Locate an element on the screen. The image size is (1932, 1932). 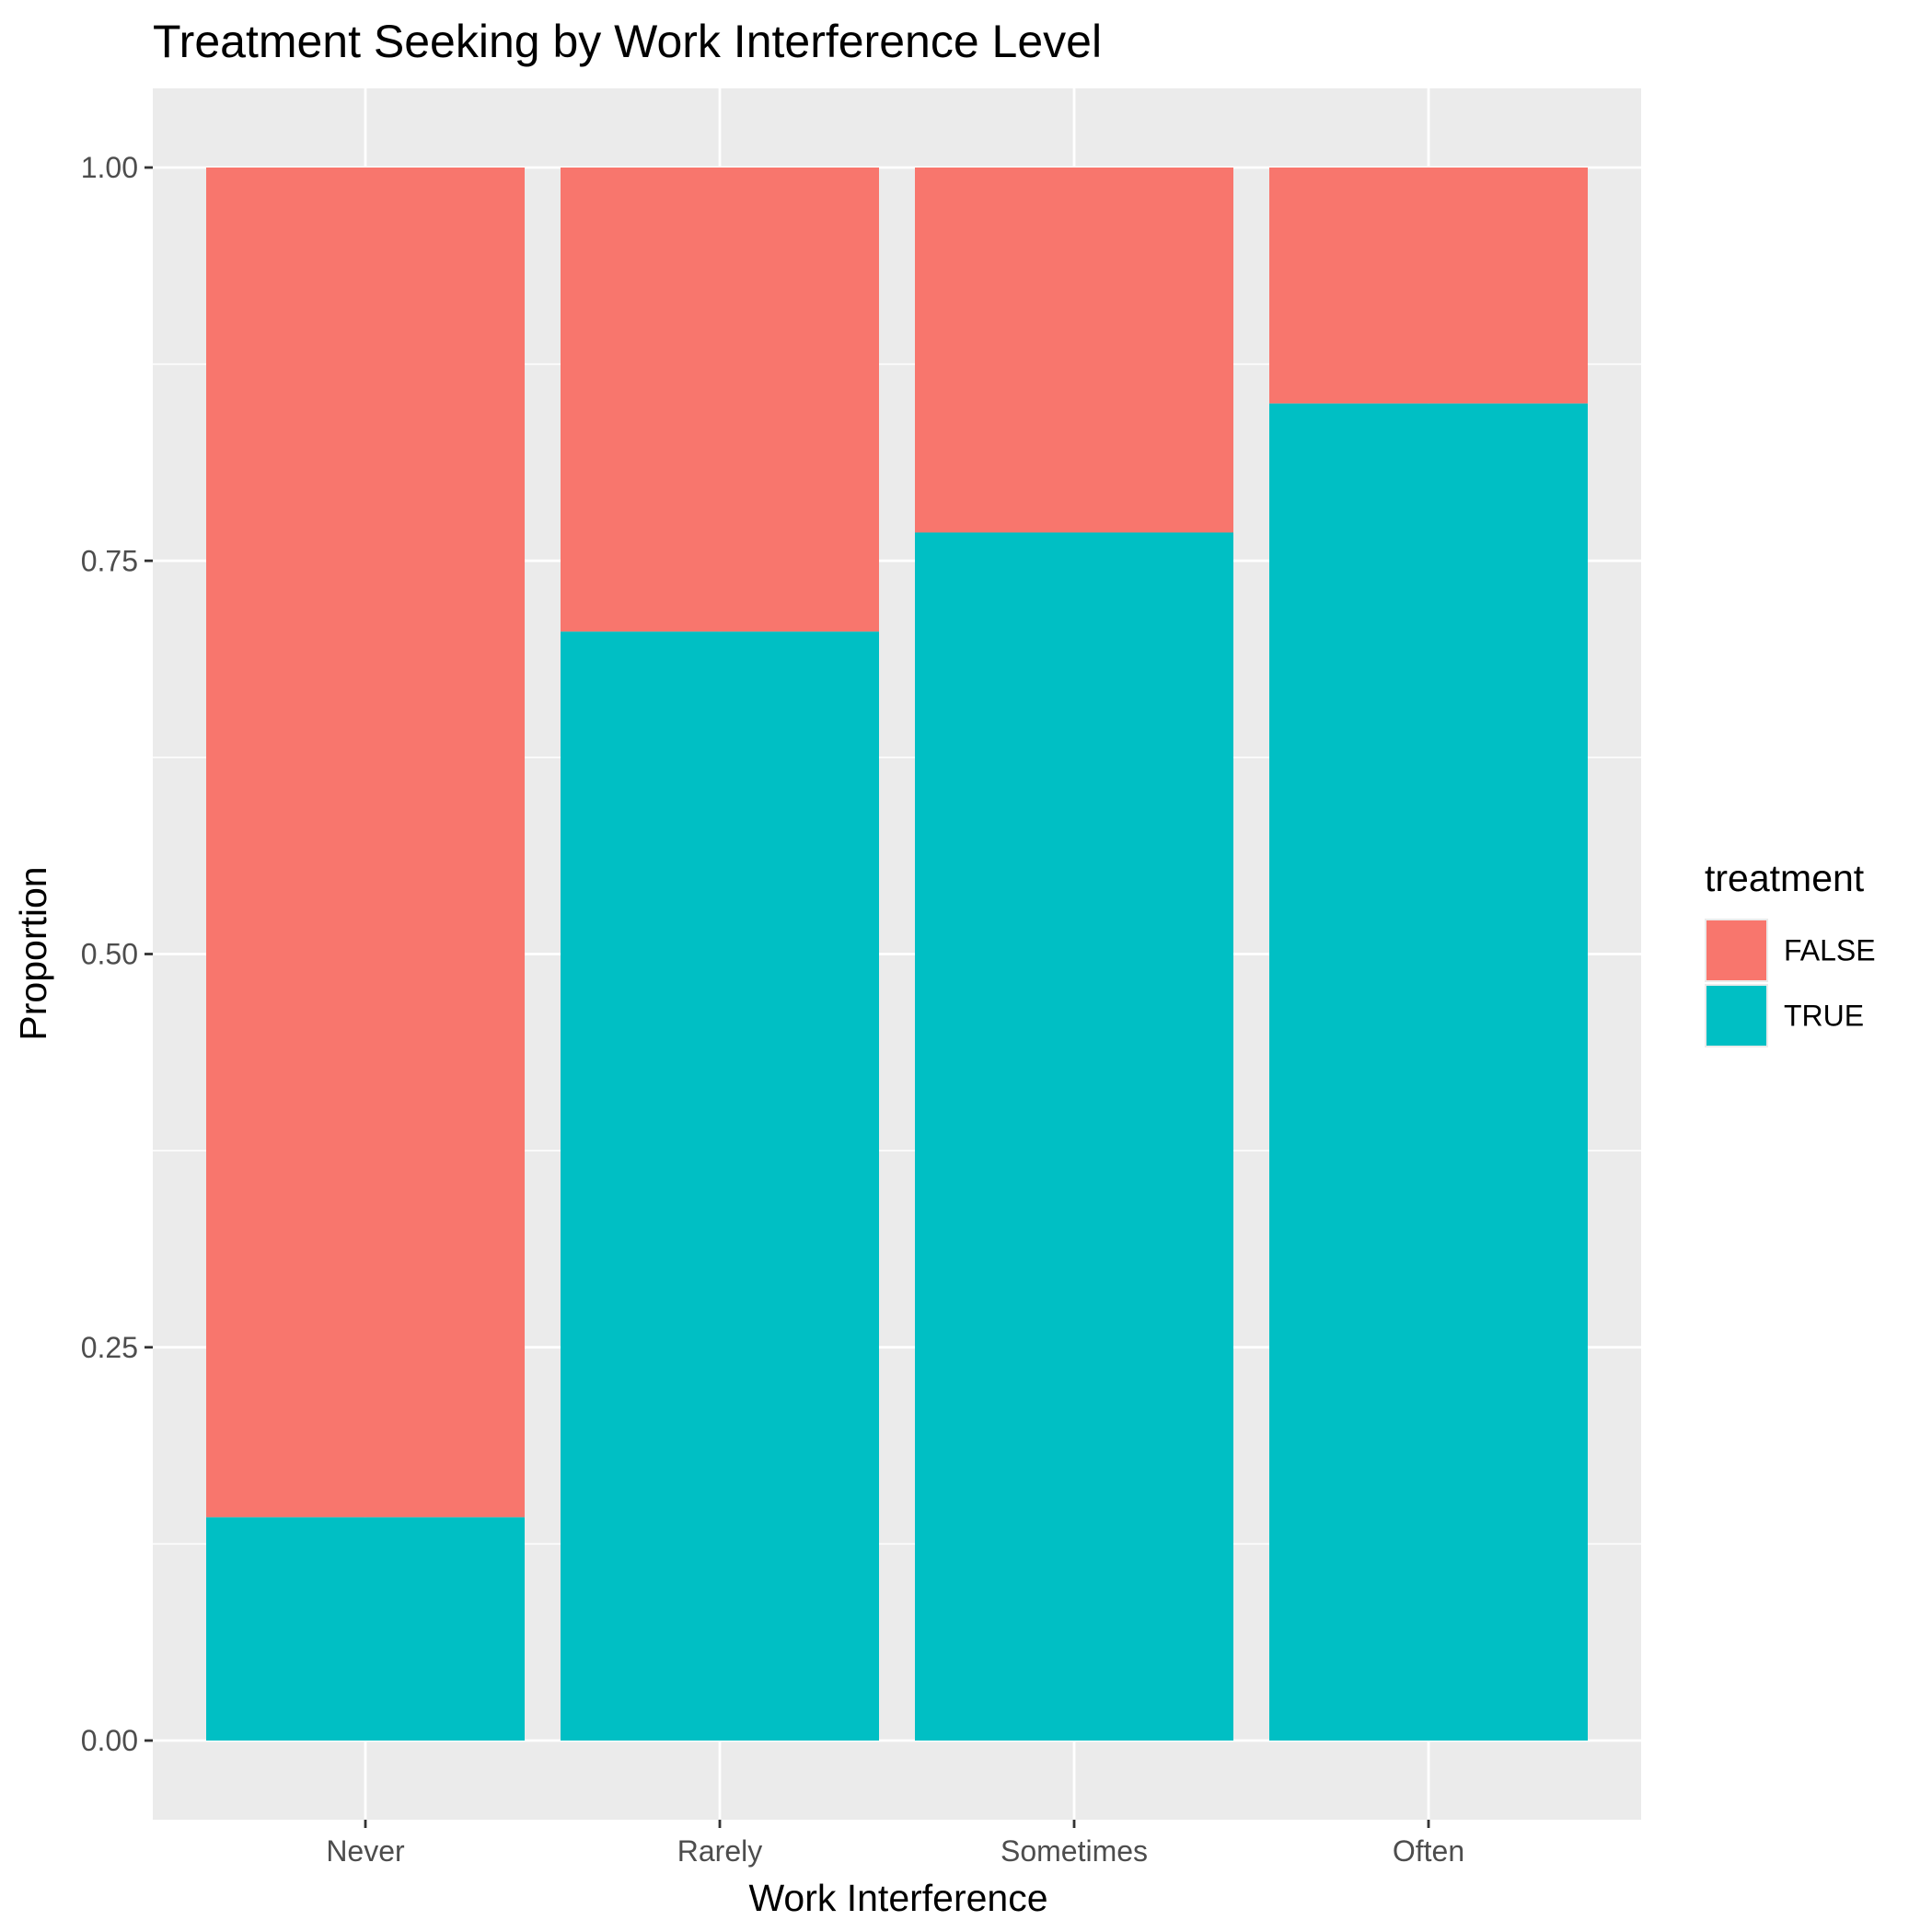
bar-never-false is located at coordinates (366, 843).